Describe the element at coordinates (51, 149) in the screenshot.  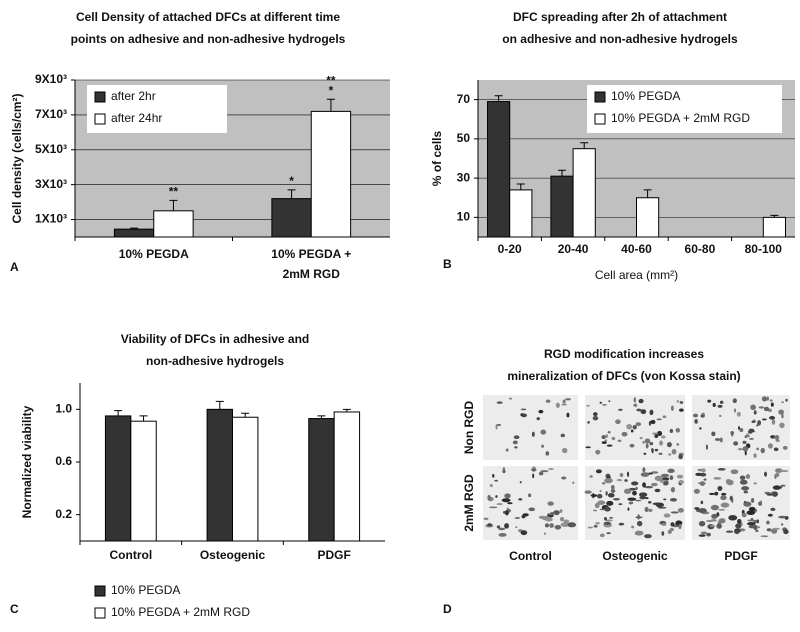
I see `y-tick-label: 5X10³` at that location.